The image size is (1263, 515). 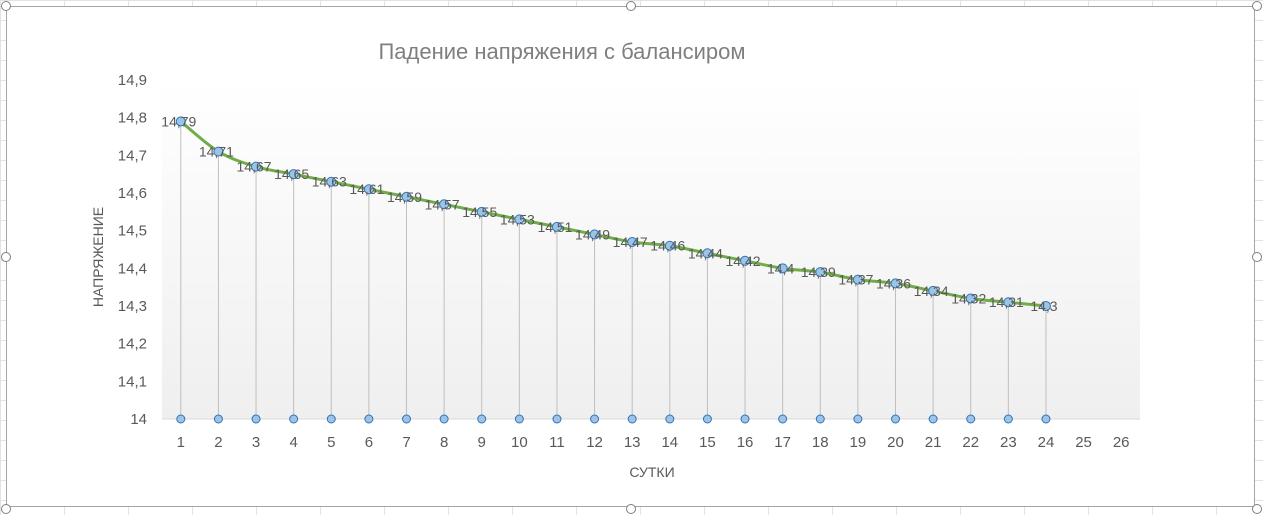 I want to click on resize-handle-top-center, so click(x=631, y=6).